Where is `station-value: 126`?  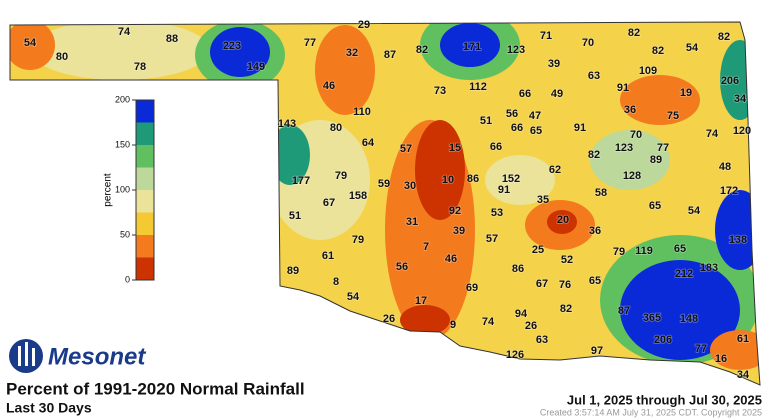
station-value: 126 is located at coordinates (515, 355).